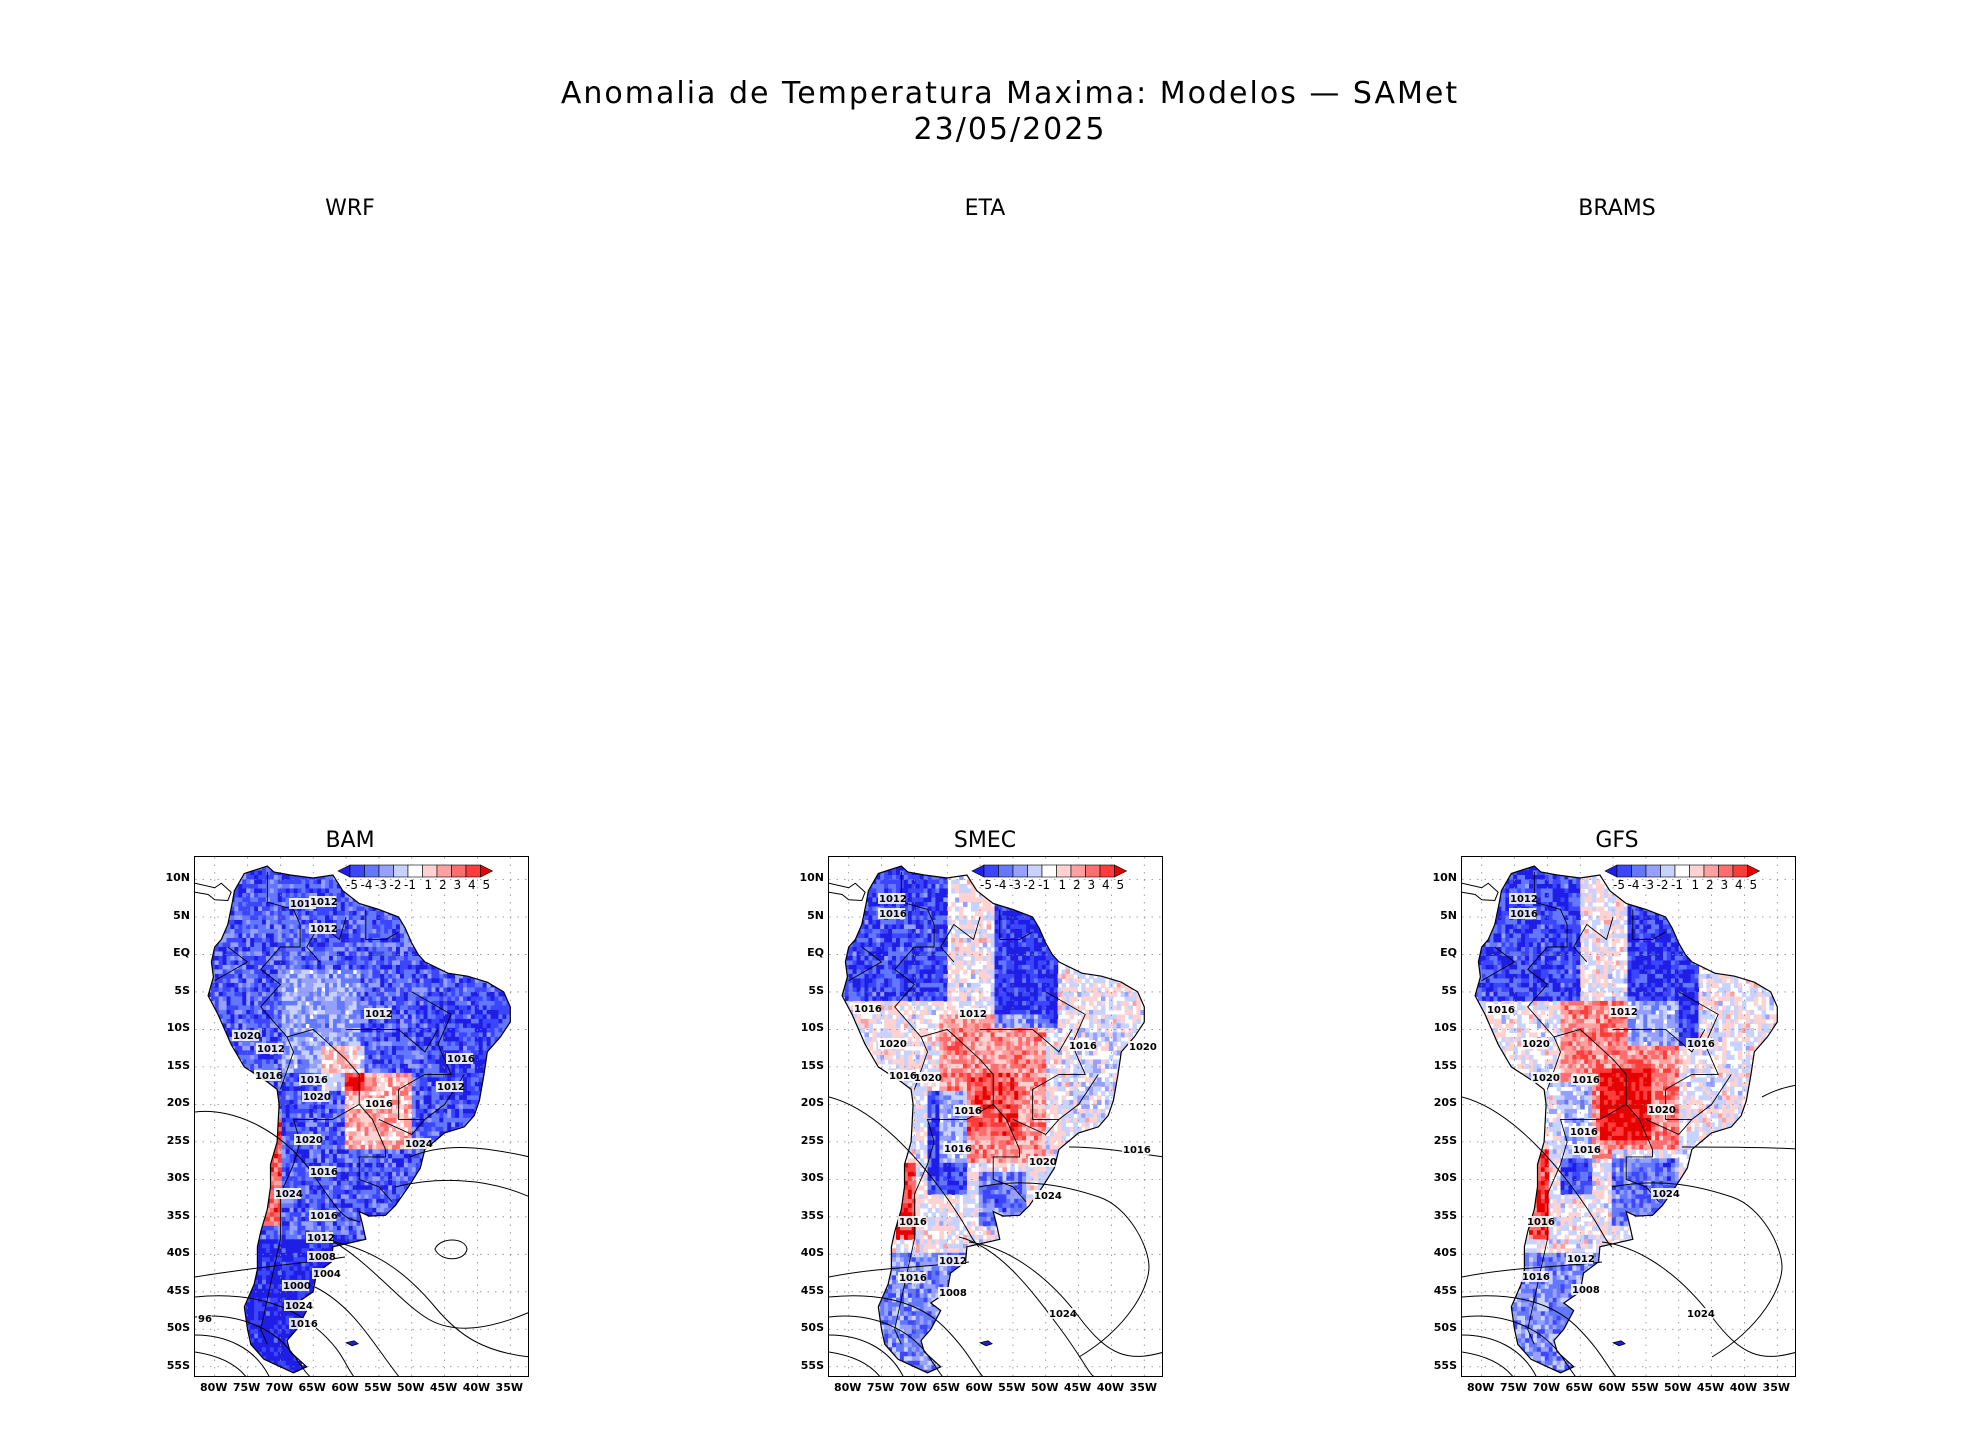 The height and width of the screenshot is (1436, 1964). Describe the element at coordinates (1619, 885) in the screenshot. I see `colorbar-label: -5` at that location.